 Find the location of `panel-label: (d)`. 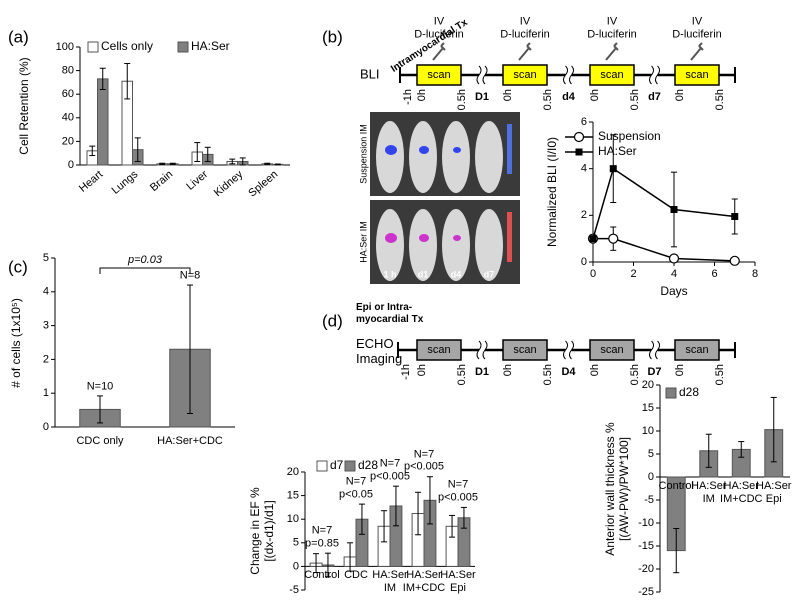

panel-label: (d) is located at coordinates (332, 320).